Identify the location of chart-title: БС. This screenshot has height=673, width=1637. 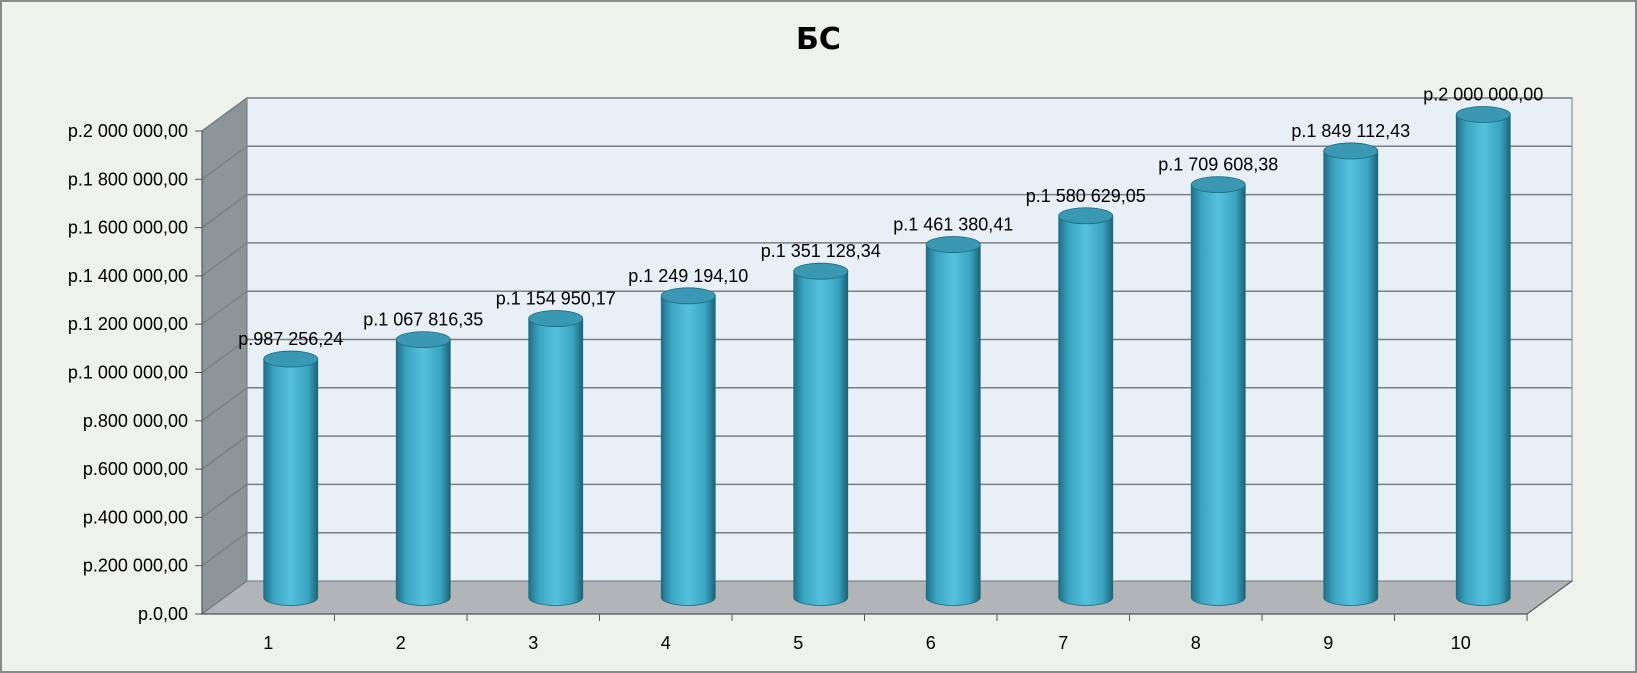
(818, 39).